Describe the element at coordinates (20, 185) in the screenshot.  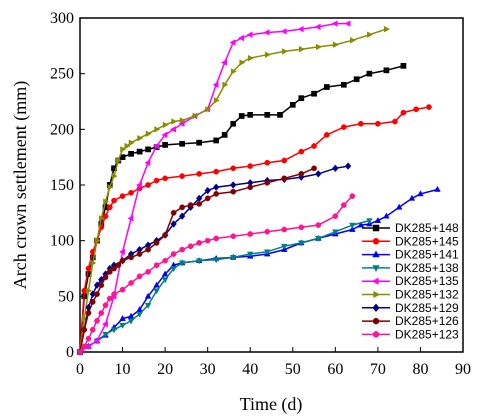
I see `y-axis-title: Arch crown settlement (mm)` at that location.